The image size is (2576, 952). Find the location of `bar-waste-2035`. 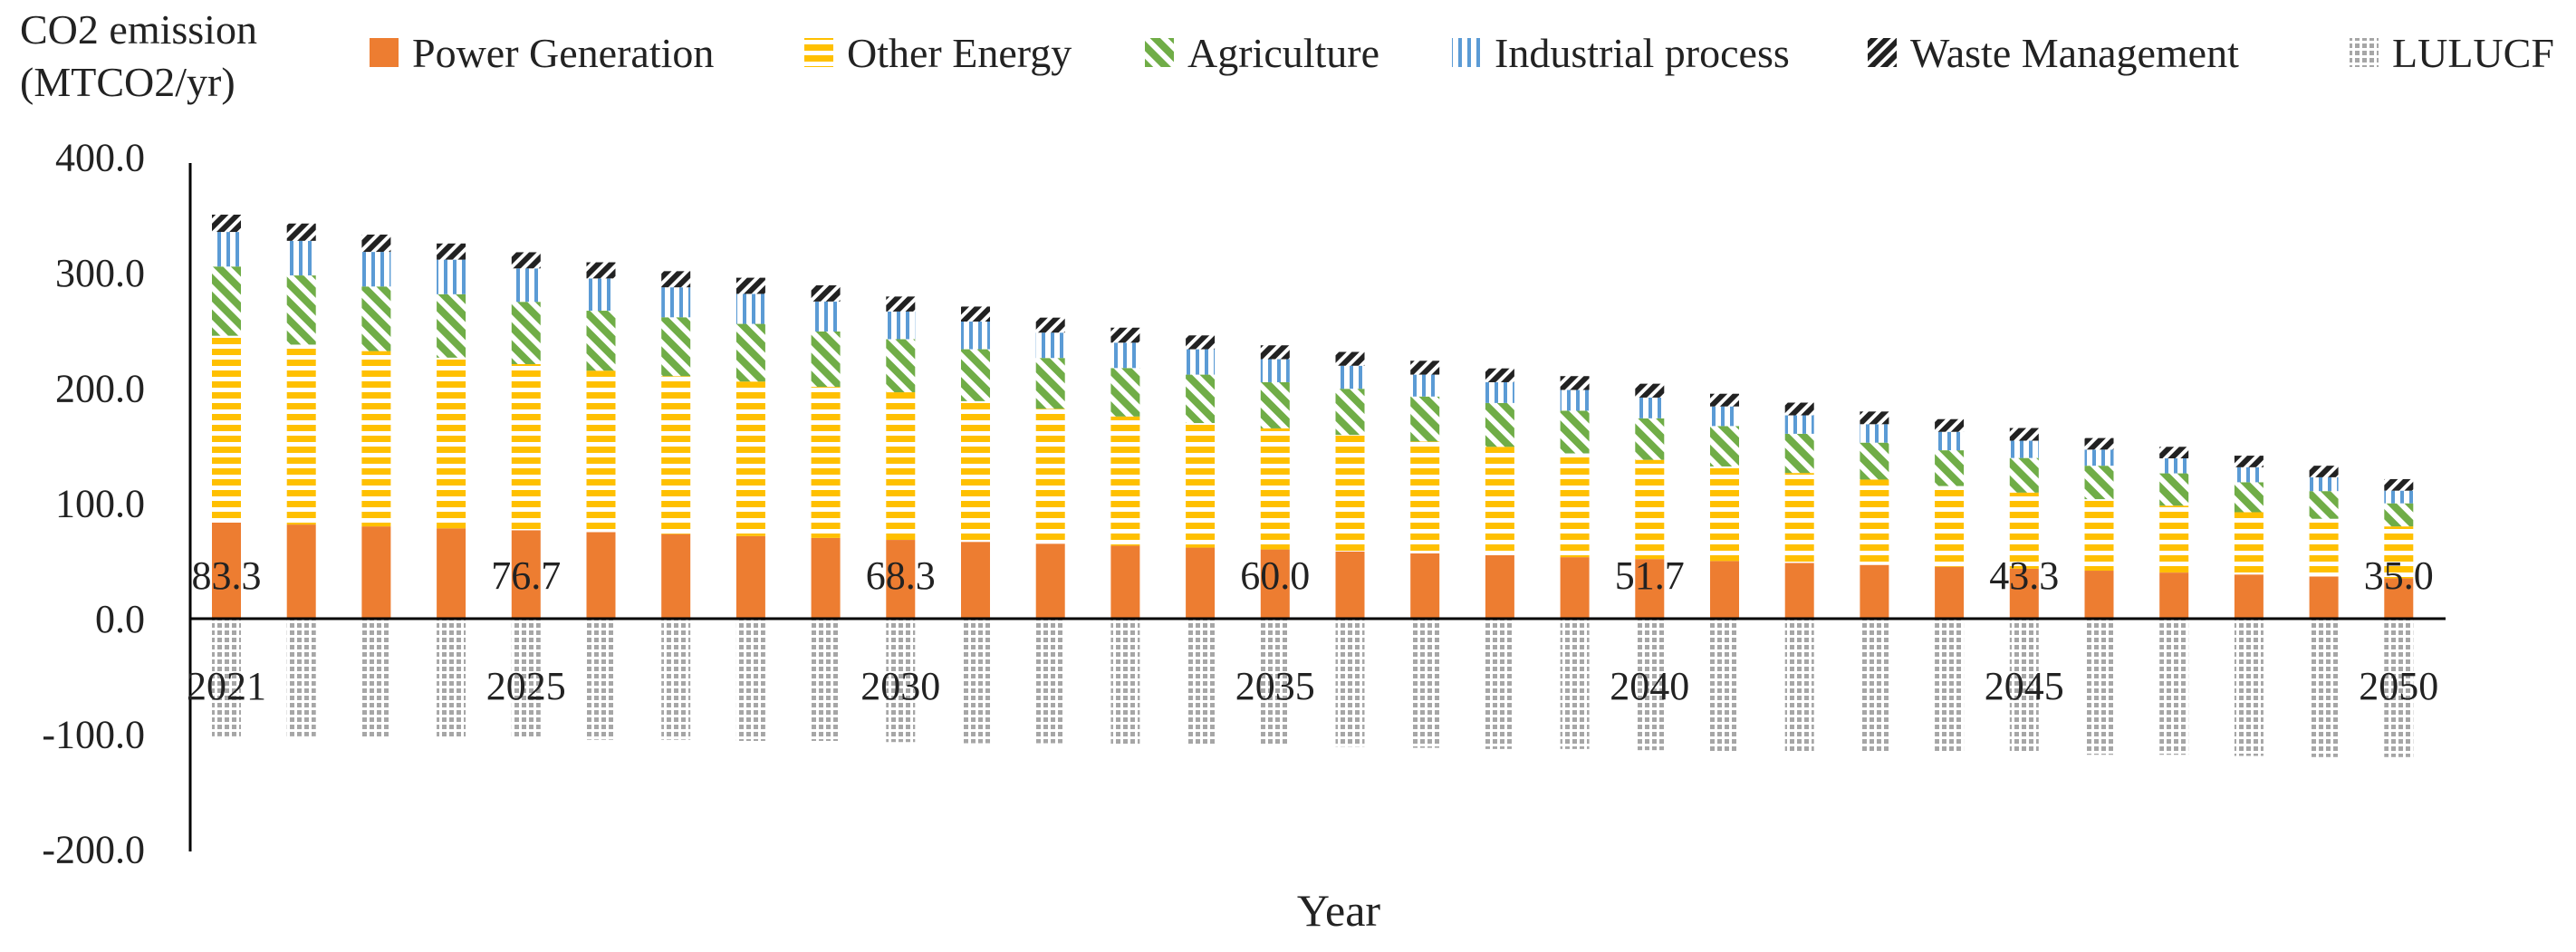

bar-waste-2035 is located at coordinates (1275, 353).